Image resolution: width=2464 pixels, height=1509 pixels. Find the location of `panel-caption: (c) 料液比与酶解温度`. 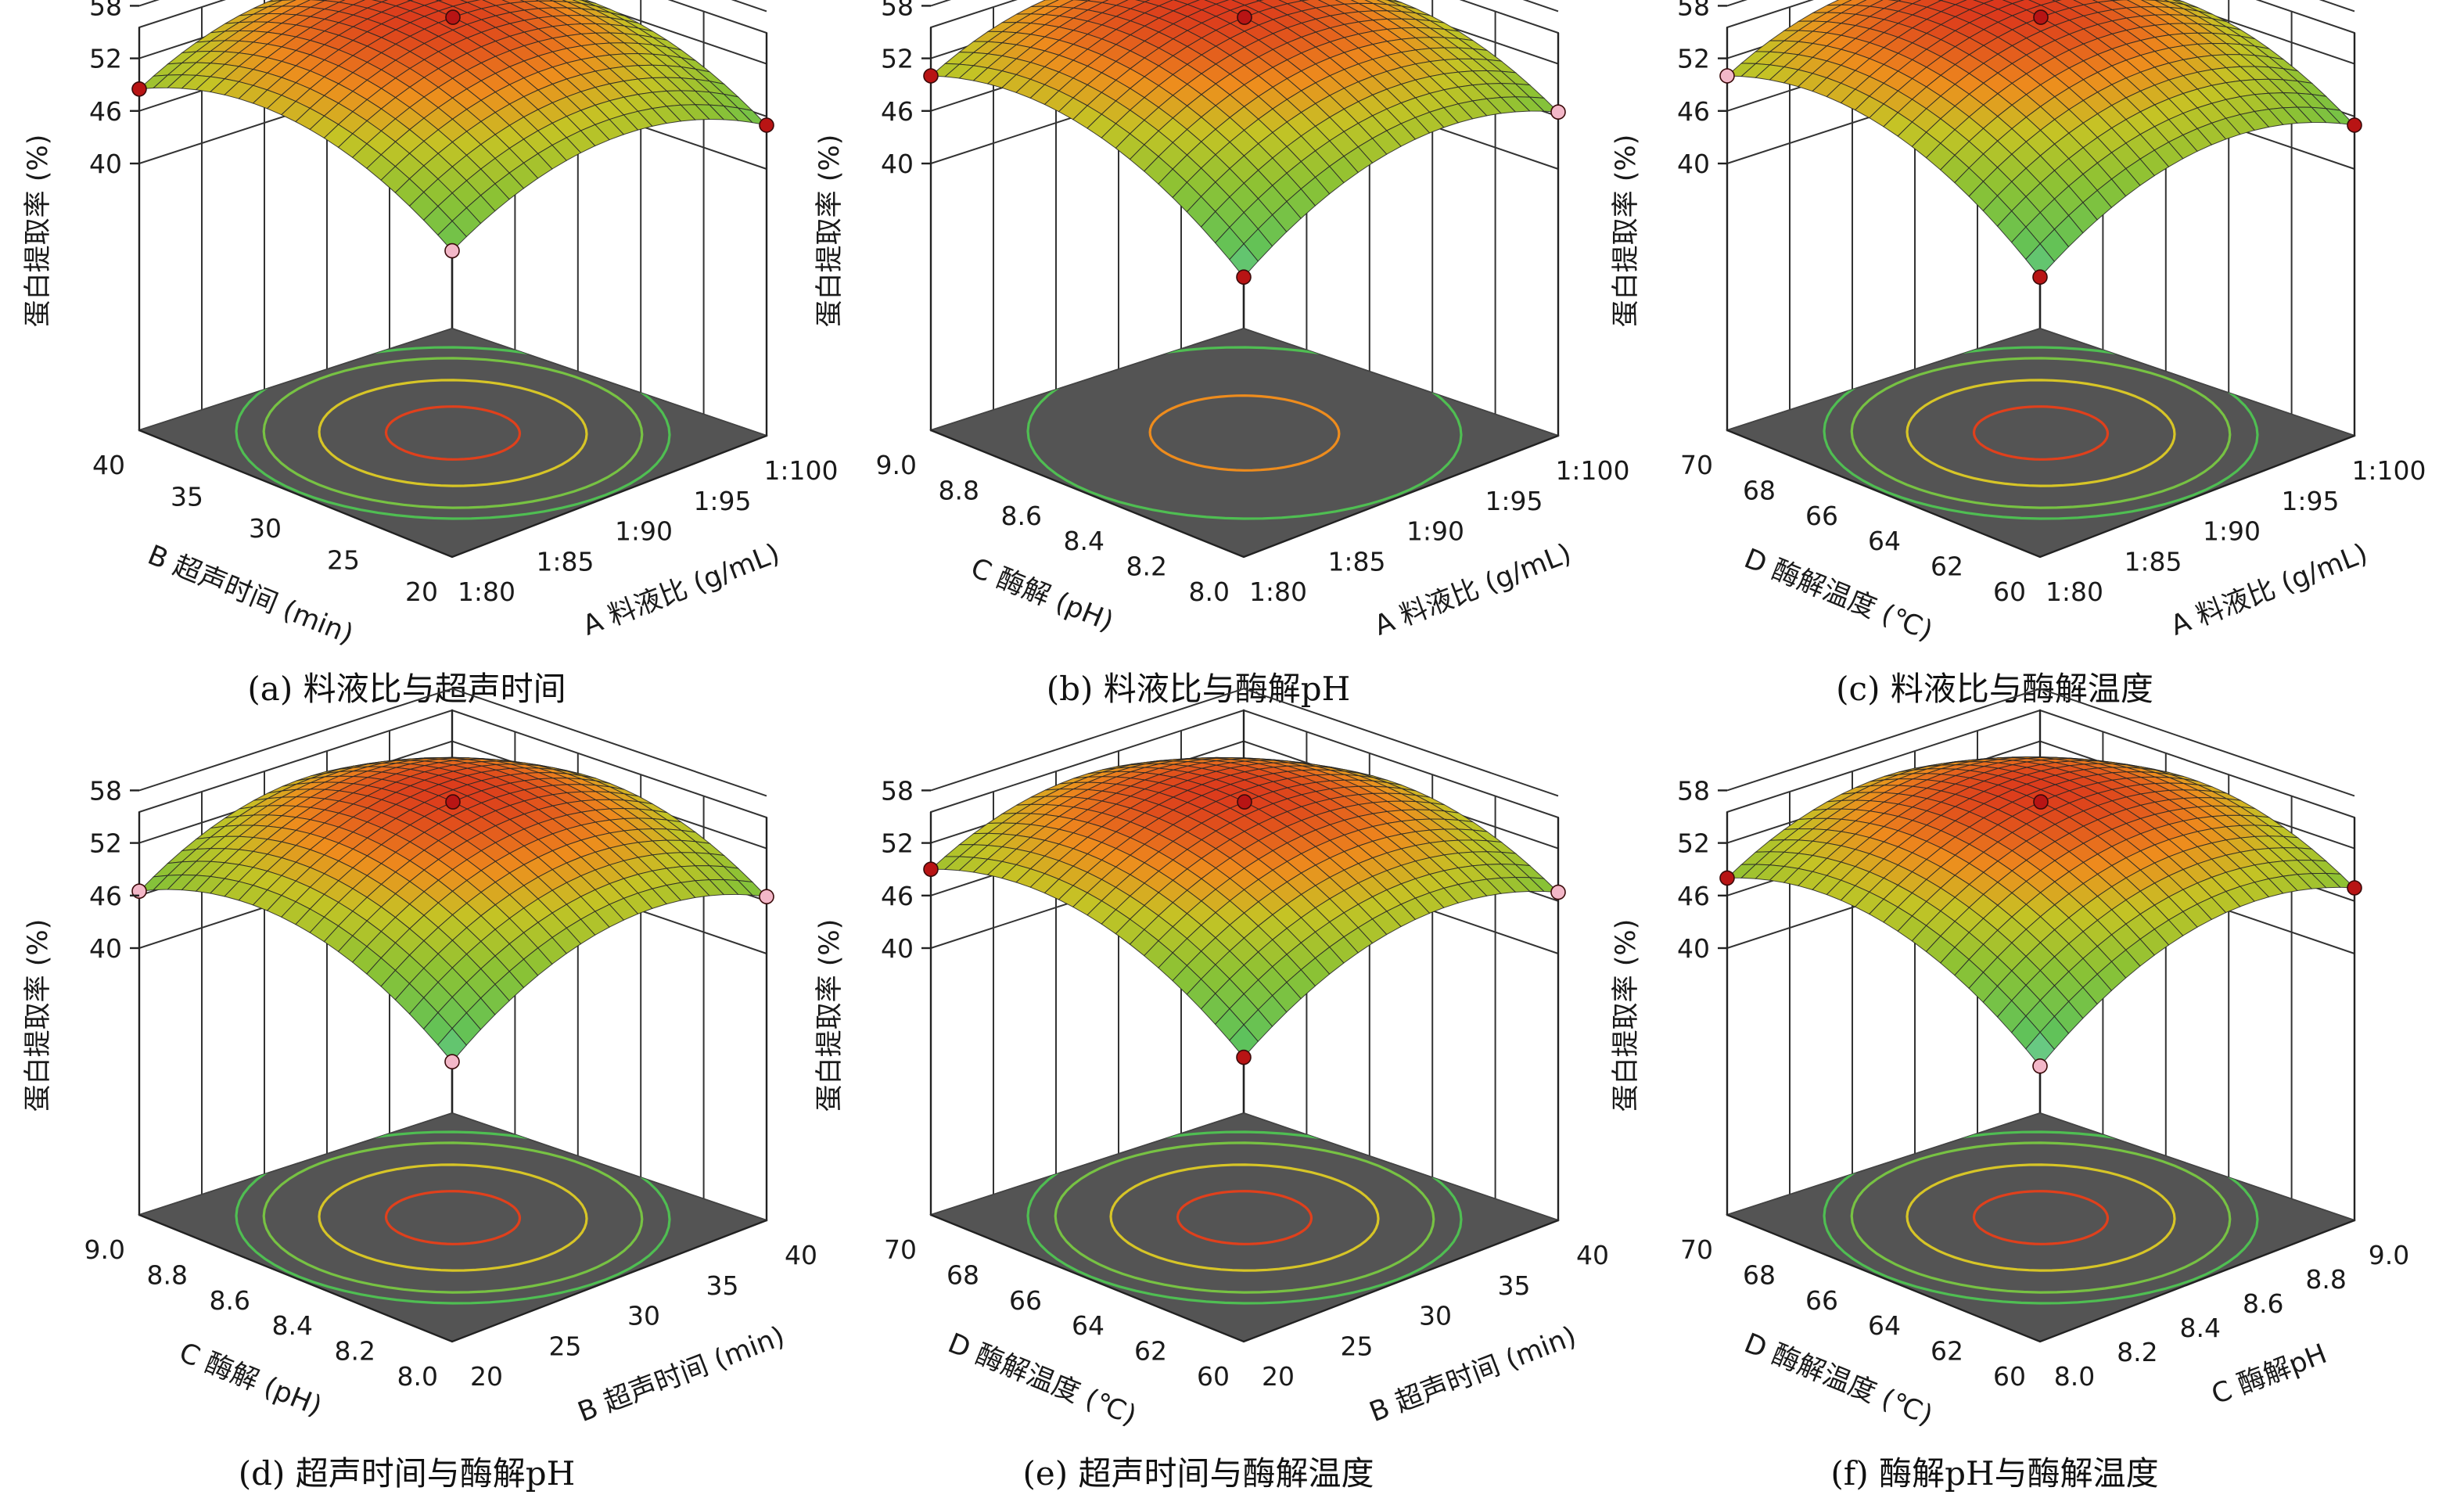

panel-caption: (c) 料液比与酶解温度 is located at coordinates (1994, 689).